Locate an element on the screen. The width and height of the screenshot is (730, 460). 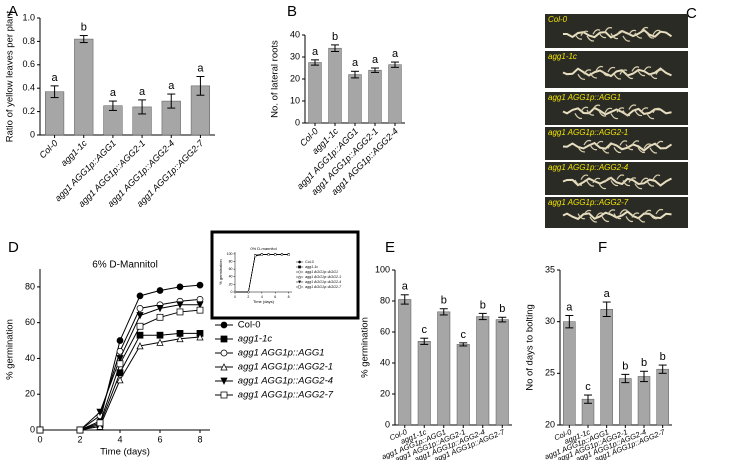
legend-label: agg1 AGG1p::AGG2-7 is located at coordinates (286, 395).